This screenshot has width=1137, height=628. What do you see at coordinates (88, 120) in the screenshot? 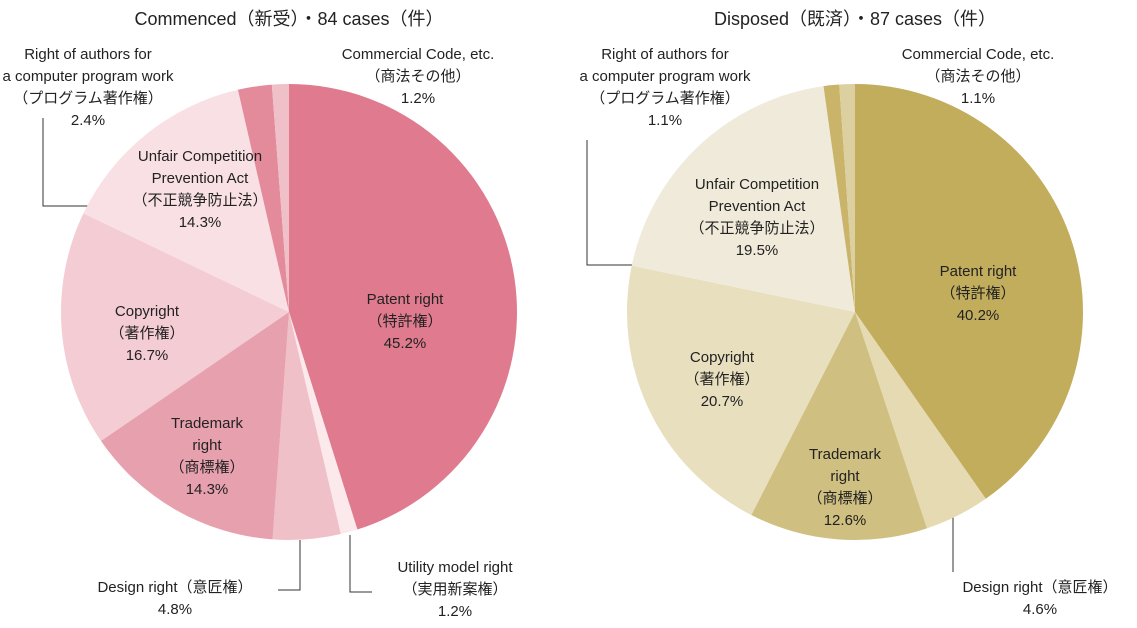
I see `value-label: 2.4%` at bounding box center [88, 120].